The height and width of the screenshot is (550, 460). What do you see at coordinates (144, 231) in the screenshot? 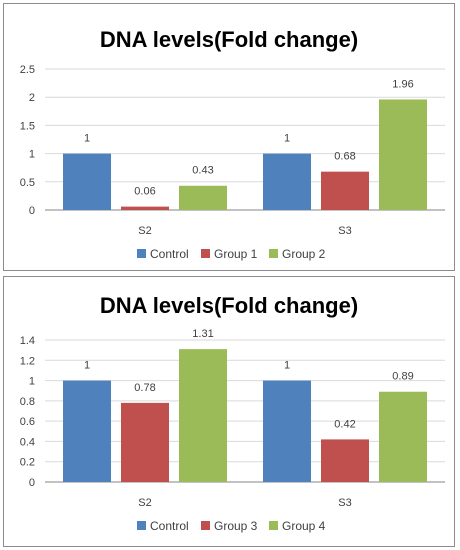
I see `chart-1-category-label: S2` at bounding box center [144, 231].